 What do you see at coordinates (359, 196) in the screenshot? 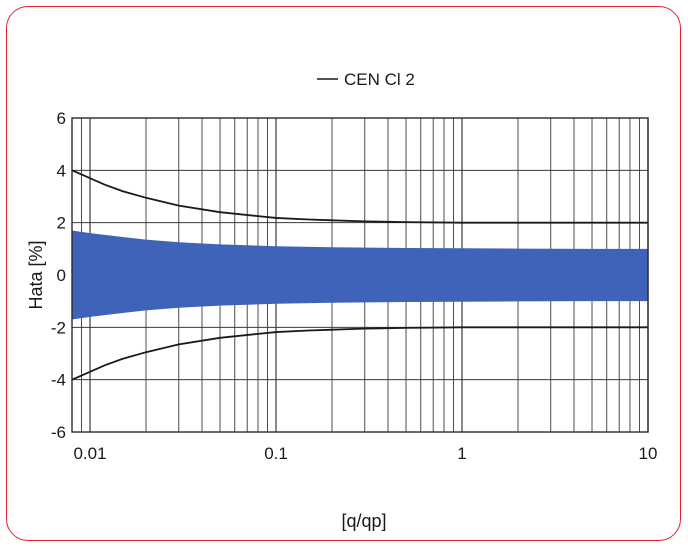
I see `upper-limit-line` at bounding box center [359, 196].